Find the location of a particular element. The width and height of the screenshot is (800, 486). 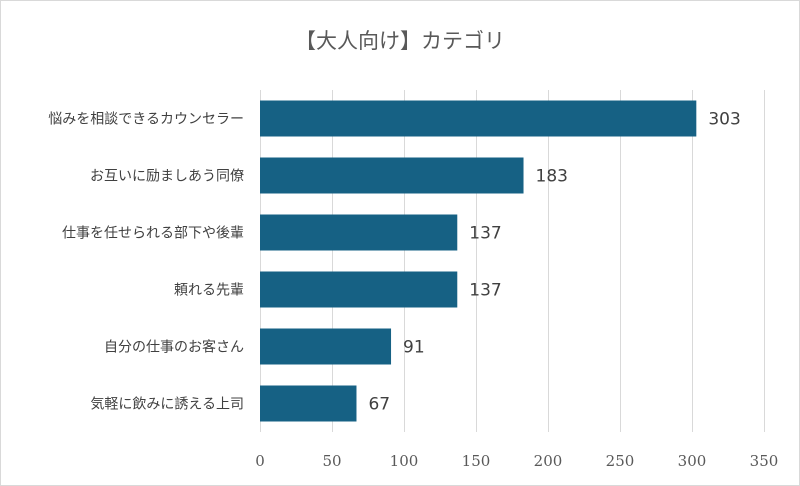

x-tick-label: 300 is located at coordinates (692, 461).